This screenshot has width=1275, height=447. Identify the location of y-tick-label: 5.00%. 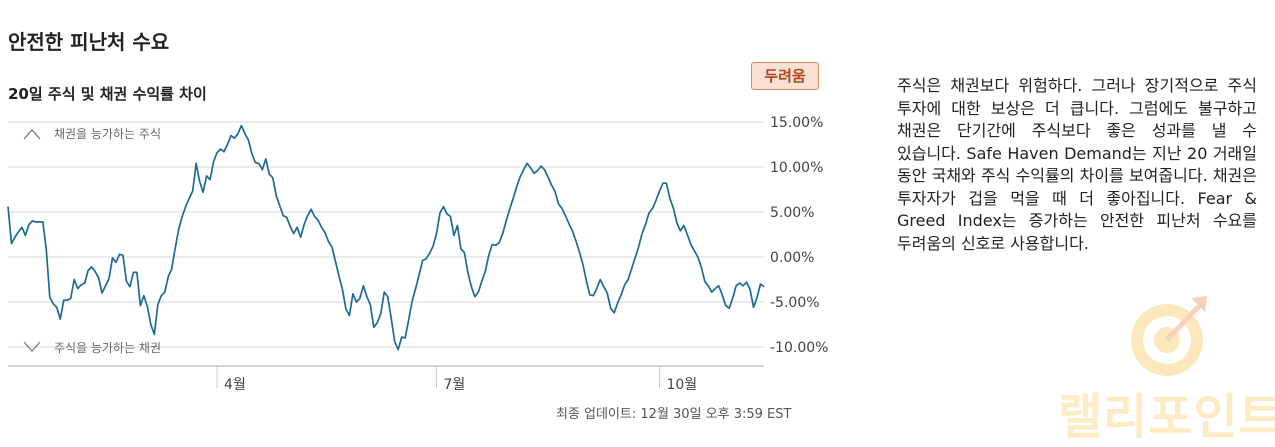
(792, 213).